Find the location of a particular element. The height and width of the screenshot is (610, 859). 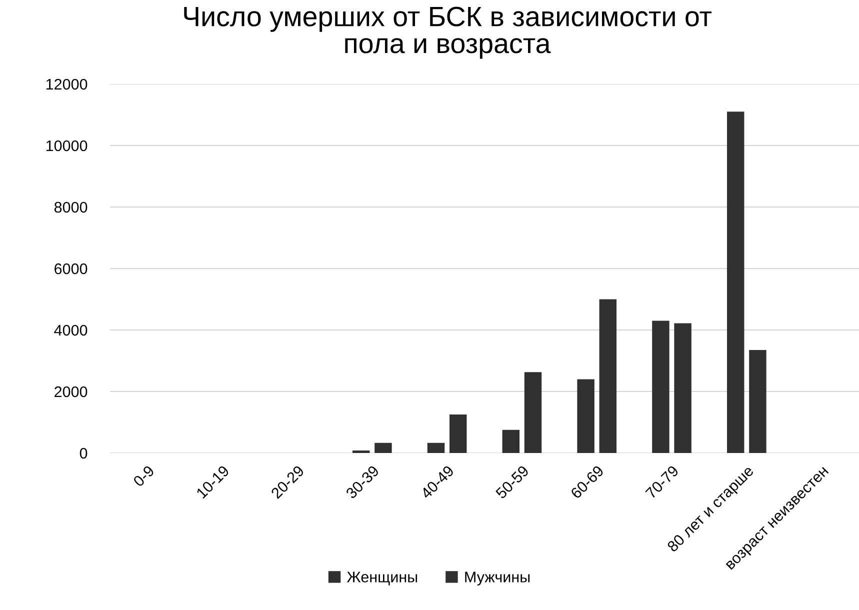

y-tick-label: 8000 is located at coordinates (71, 207).